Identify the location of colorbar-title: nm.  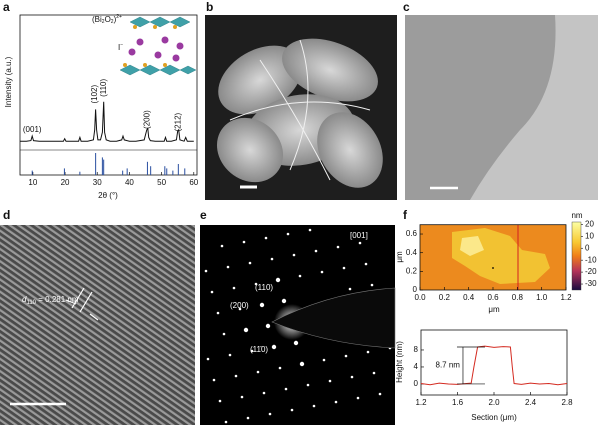
(576, 215).